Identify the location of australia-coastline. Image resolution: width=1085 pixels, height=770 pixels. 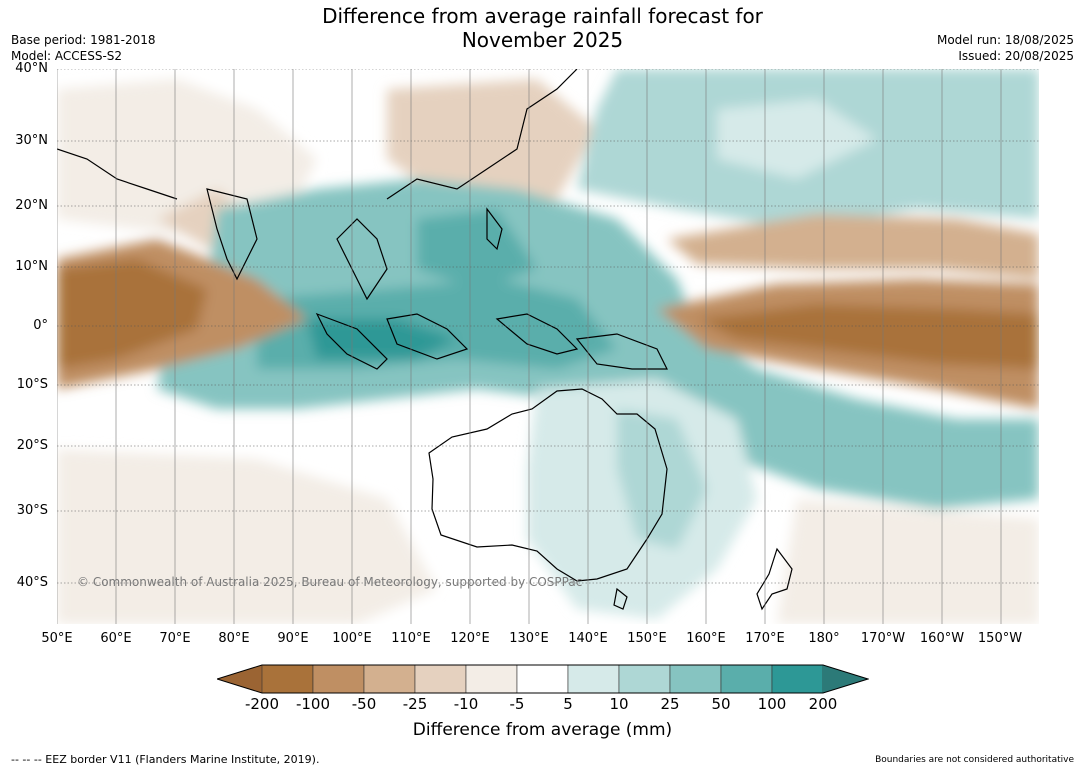
(548, 485).